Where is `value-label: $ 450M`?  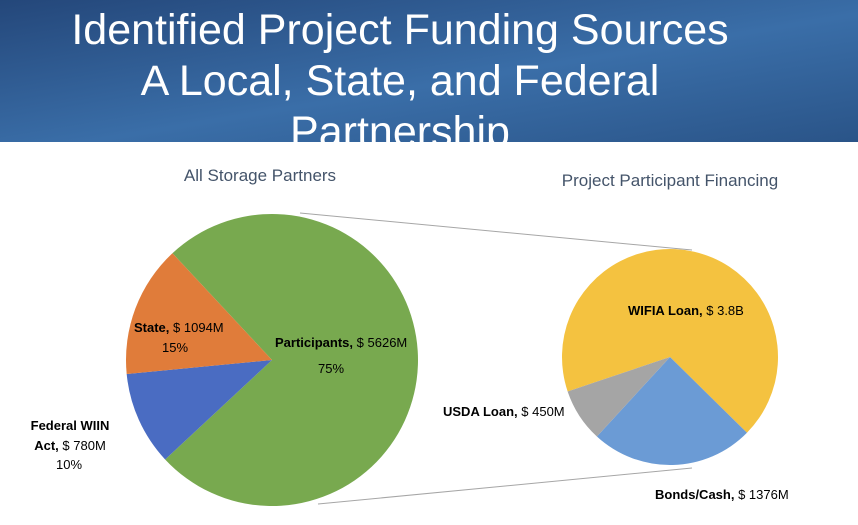
value-label: $ 450M is located at coordinates (543, 411).